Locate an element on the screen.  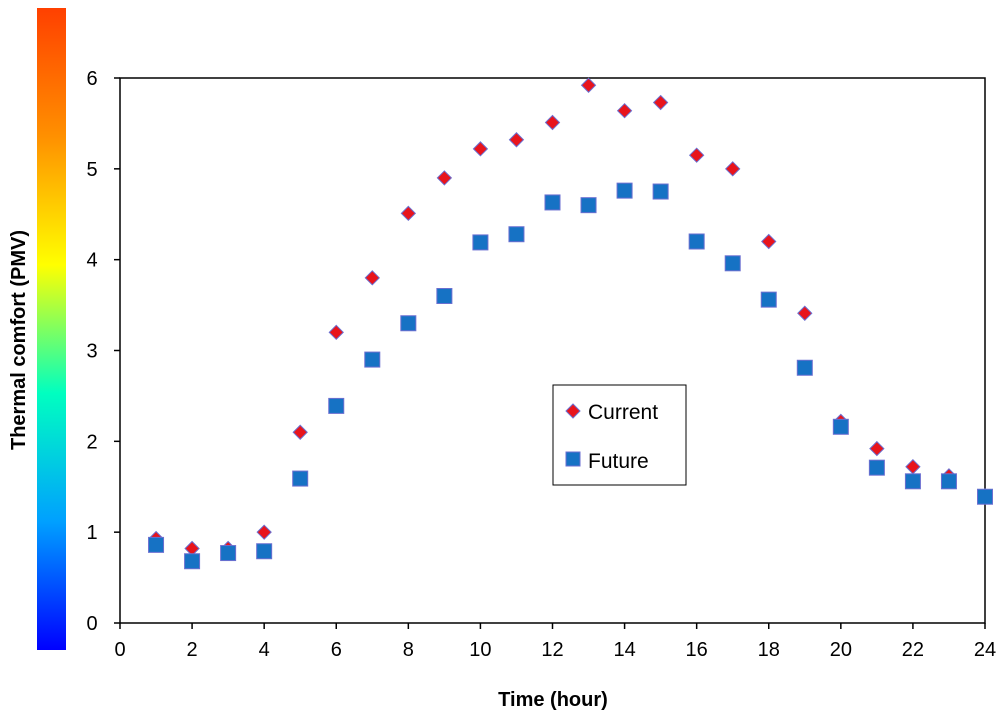
x-tick-label: 2 is located at coordinates (192, 650).